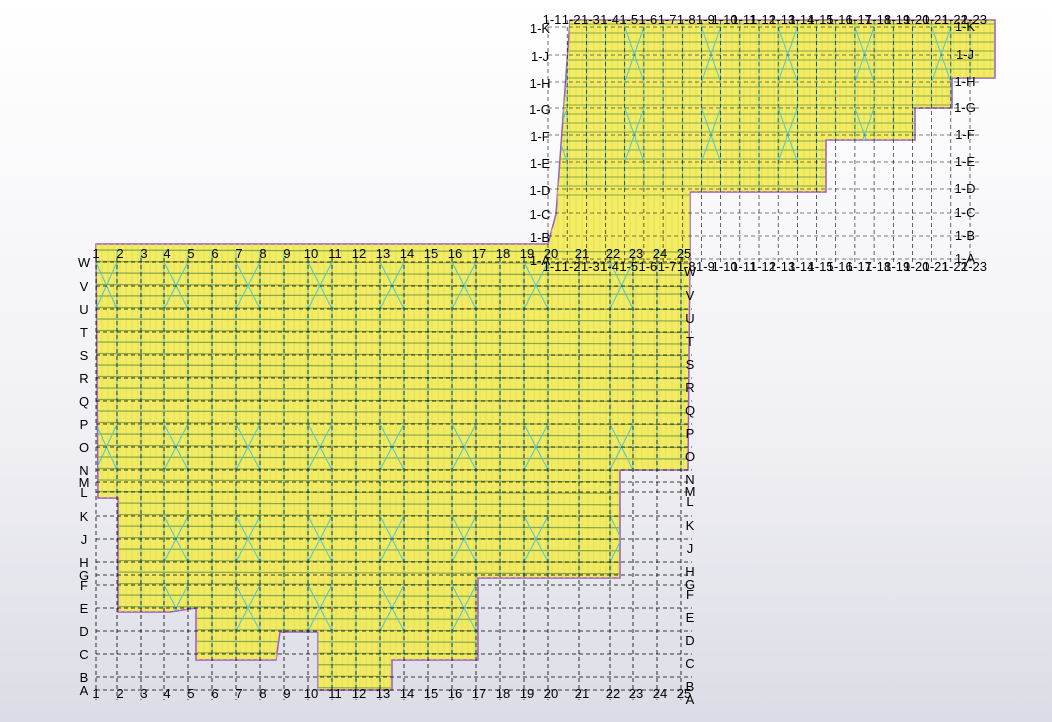  I want to click on grid-label-annex-column-top: 1-14, so click(801, 19).